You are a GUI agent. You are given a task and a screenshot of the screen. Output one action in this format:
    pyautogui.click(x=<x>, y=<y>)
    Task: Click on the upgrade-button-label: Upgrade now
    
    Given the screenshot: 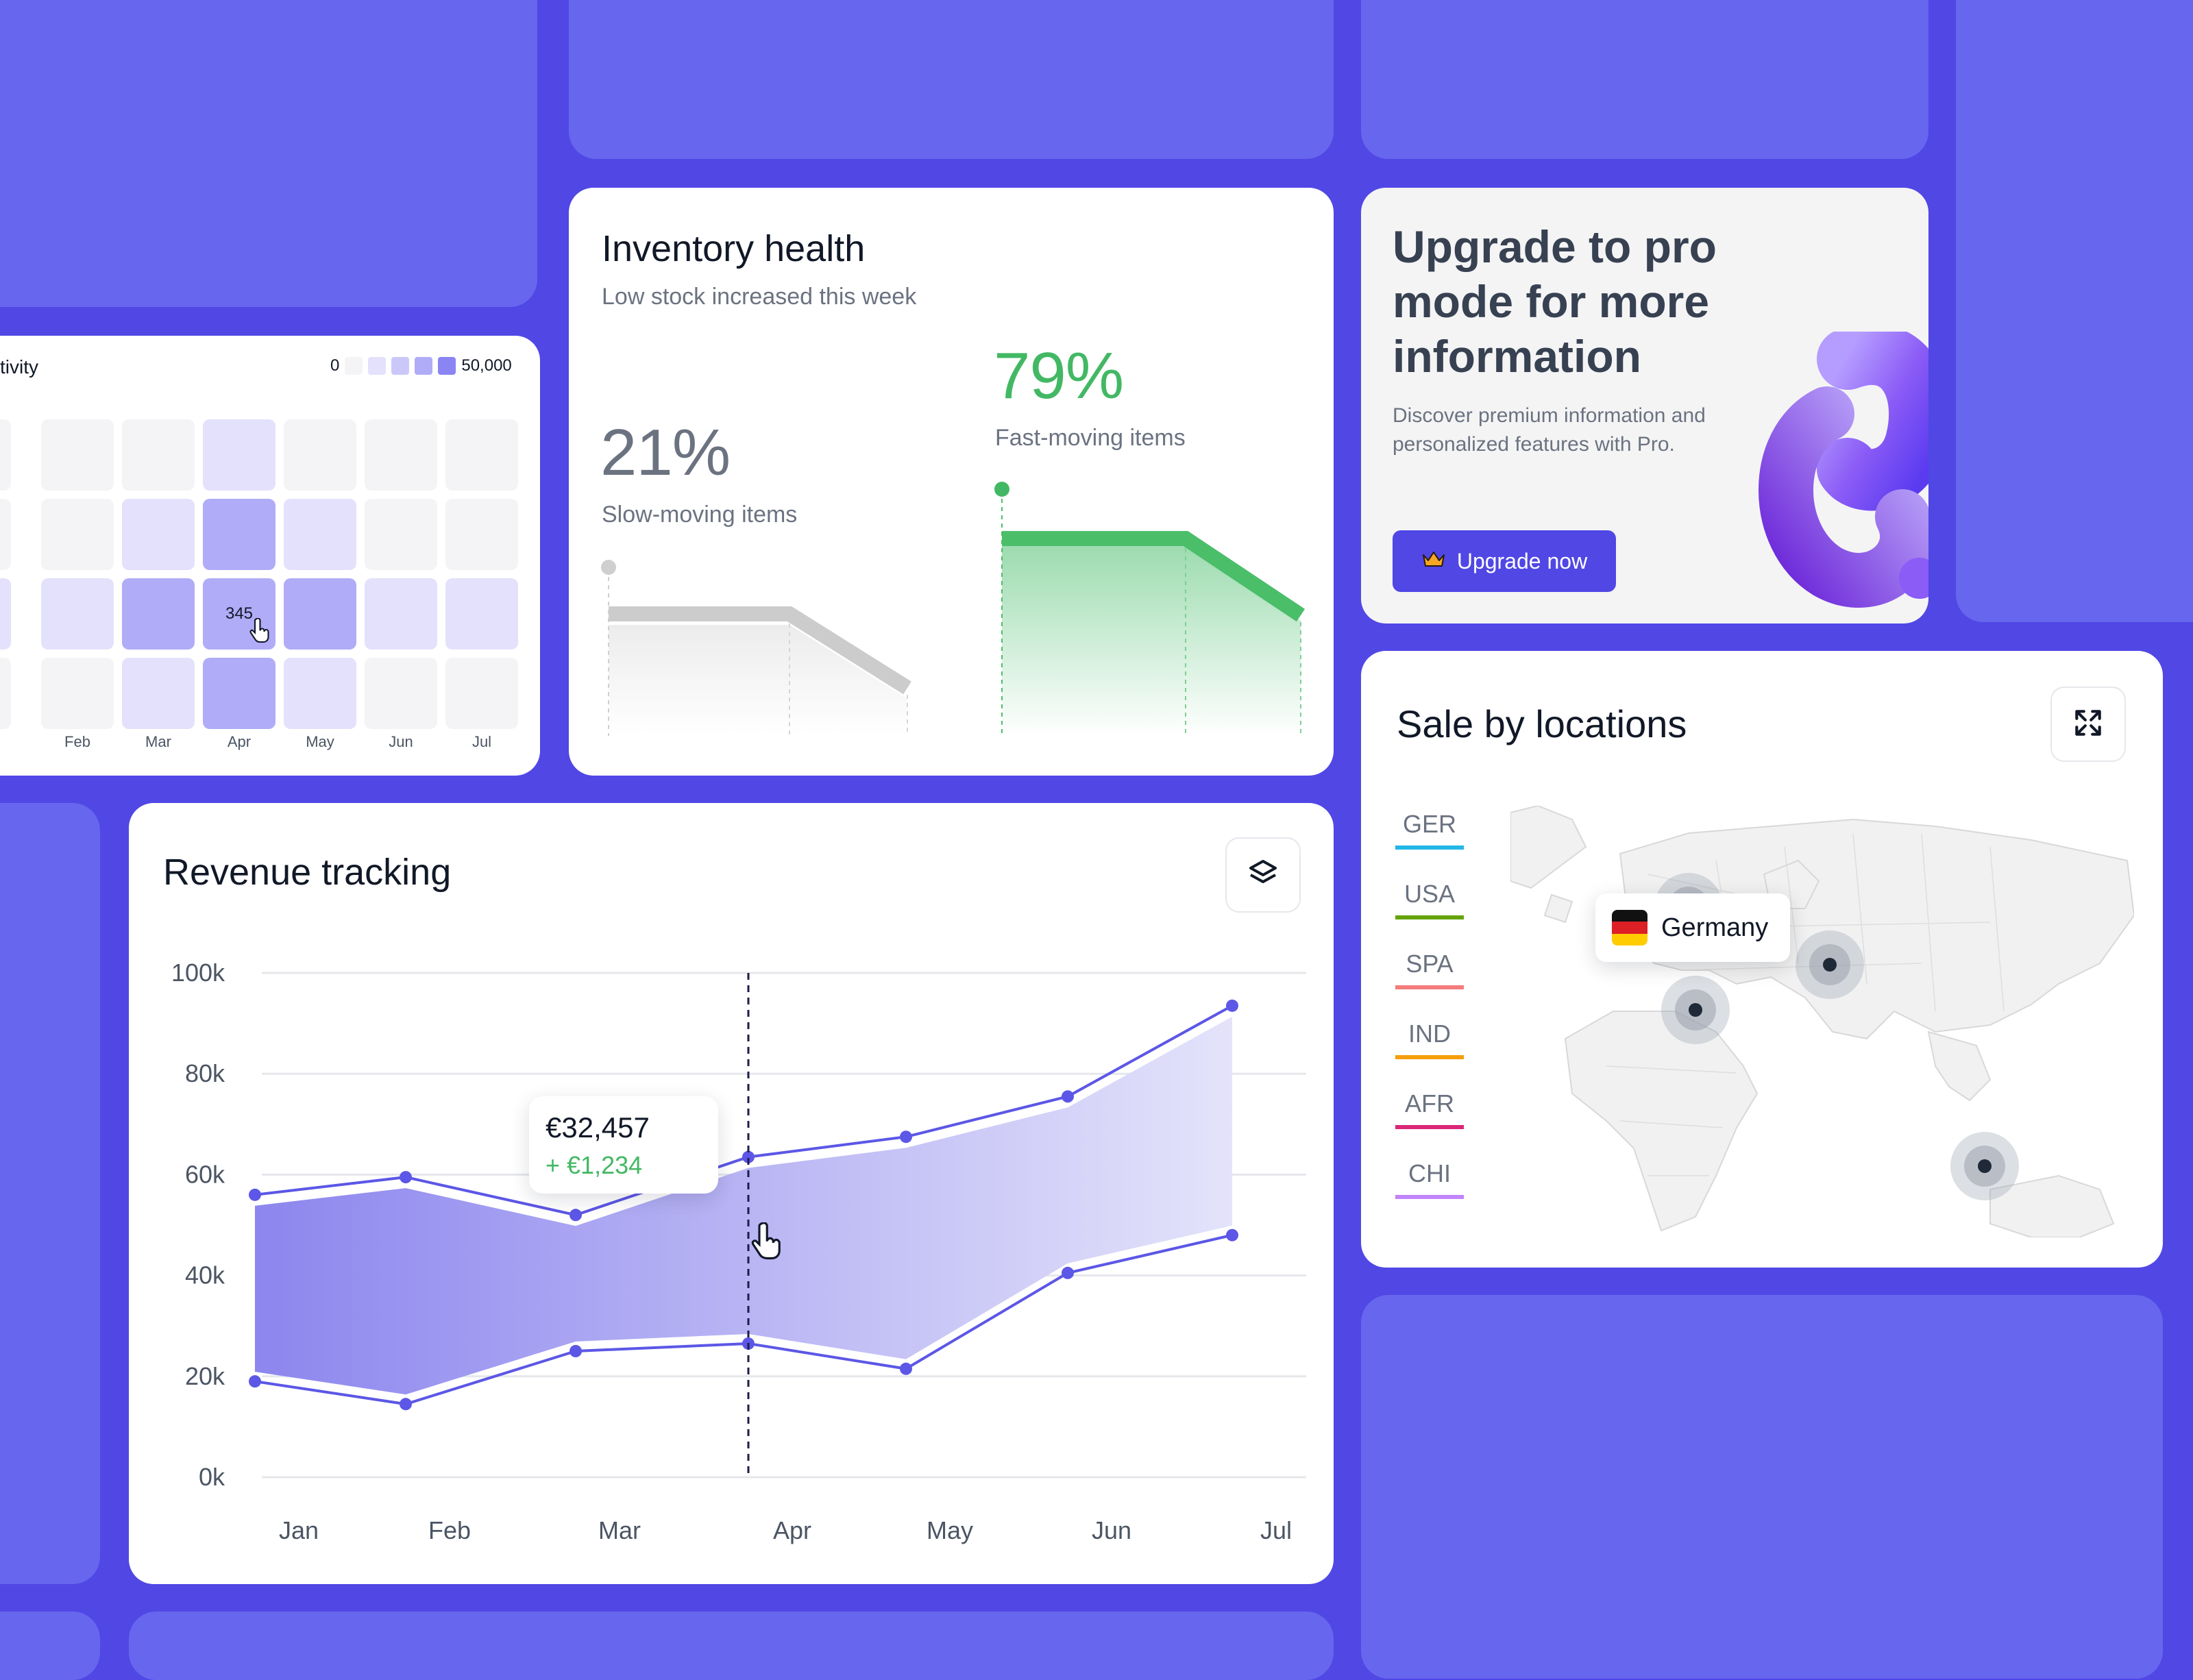 What is the action you would take?
    pyautogui.click(x=1522, y=560)
    